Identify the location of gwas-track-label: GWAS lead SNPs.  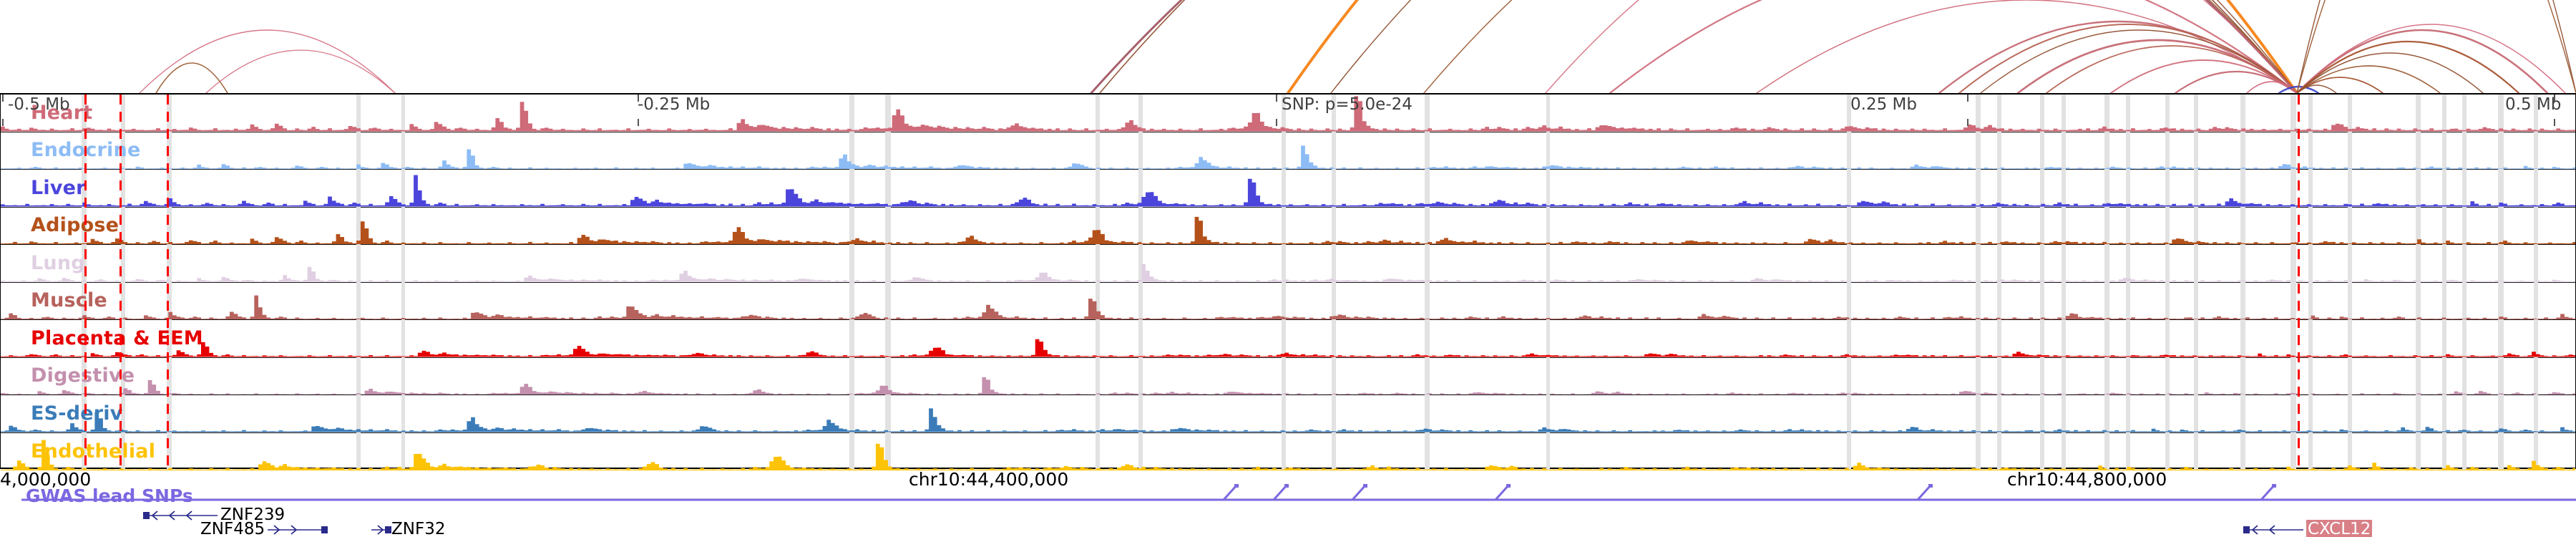
(109, 495).